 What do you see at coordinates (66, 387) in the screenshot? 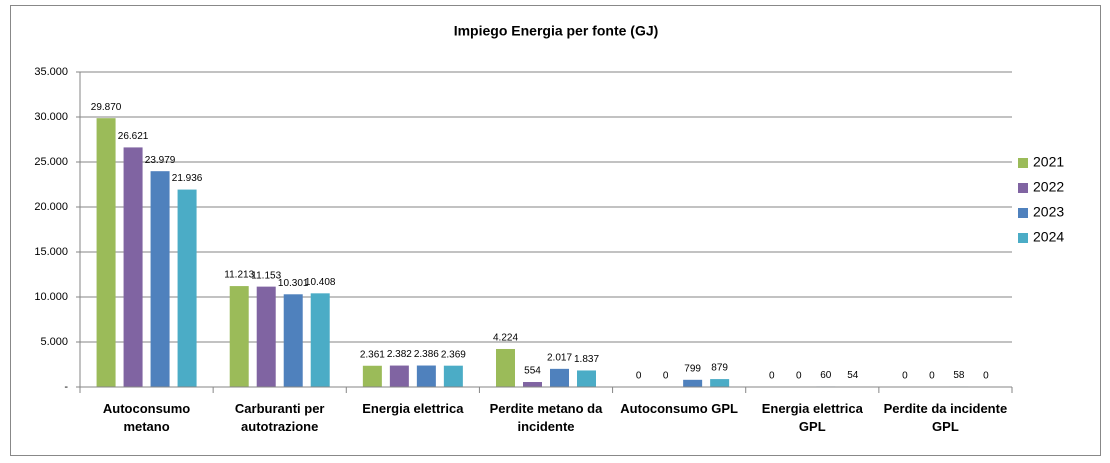
I see `y-tick-label: -` at bounding box center [66, 387].